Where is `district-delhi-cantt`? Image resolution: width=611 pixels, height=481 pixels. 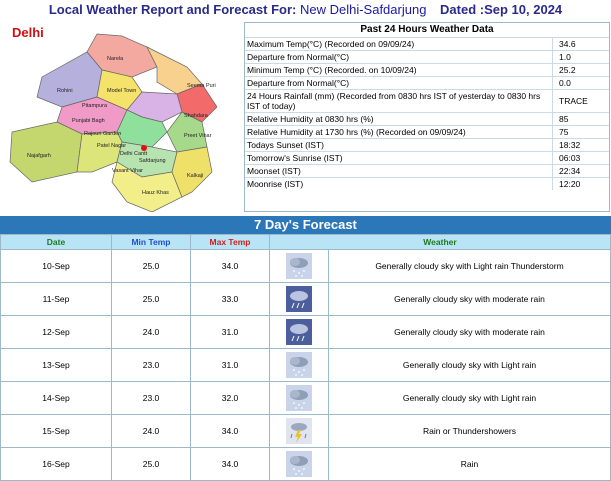
district-delhi-cantt is located at coordinates (99, 152).